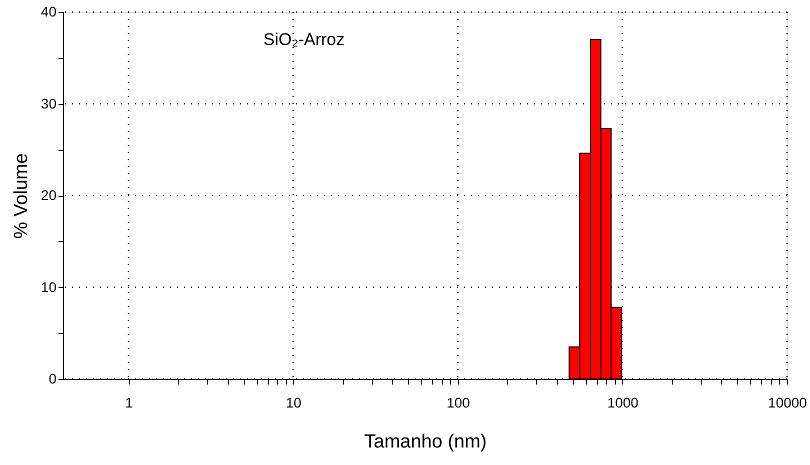 This screenshot has width=810, height=465. What do you see at coordinates (48, 103) in the screenshot?
I see `y-tick-label: 30` at bounding box center [48, 103].